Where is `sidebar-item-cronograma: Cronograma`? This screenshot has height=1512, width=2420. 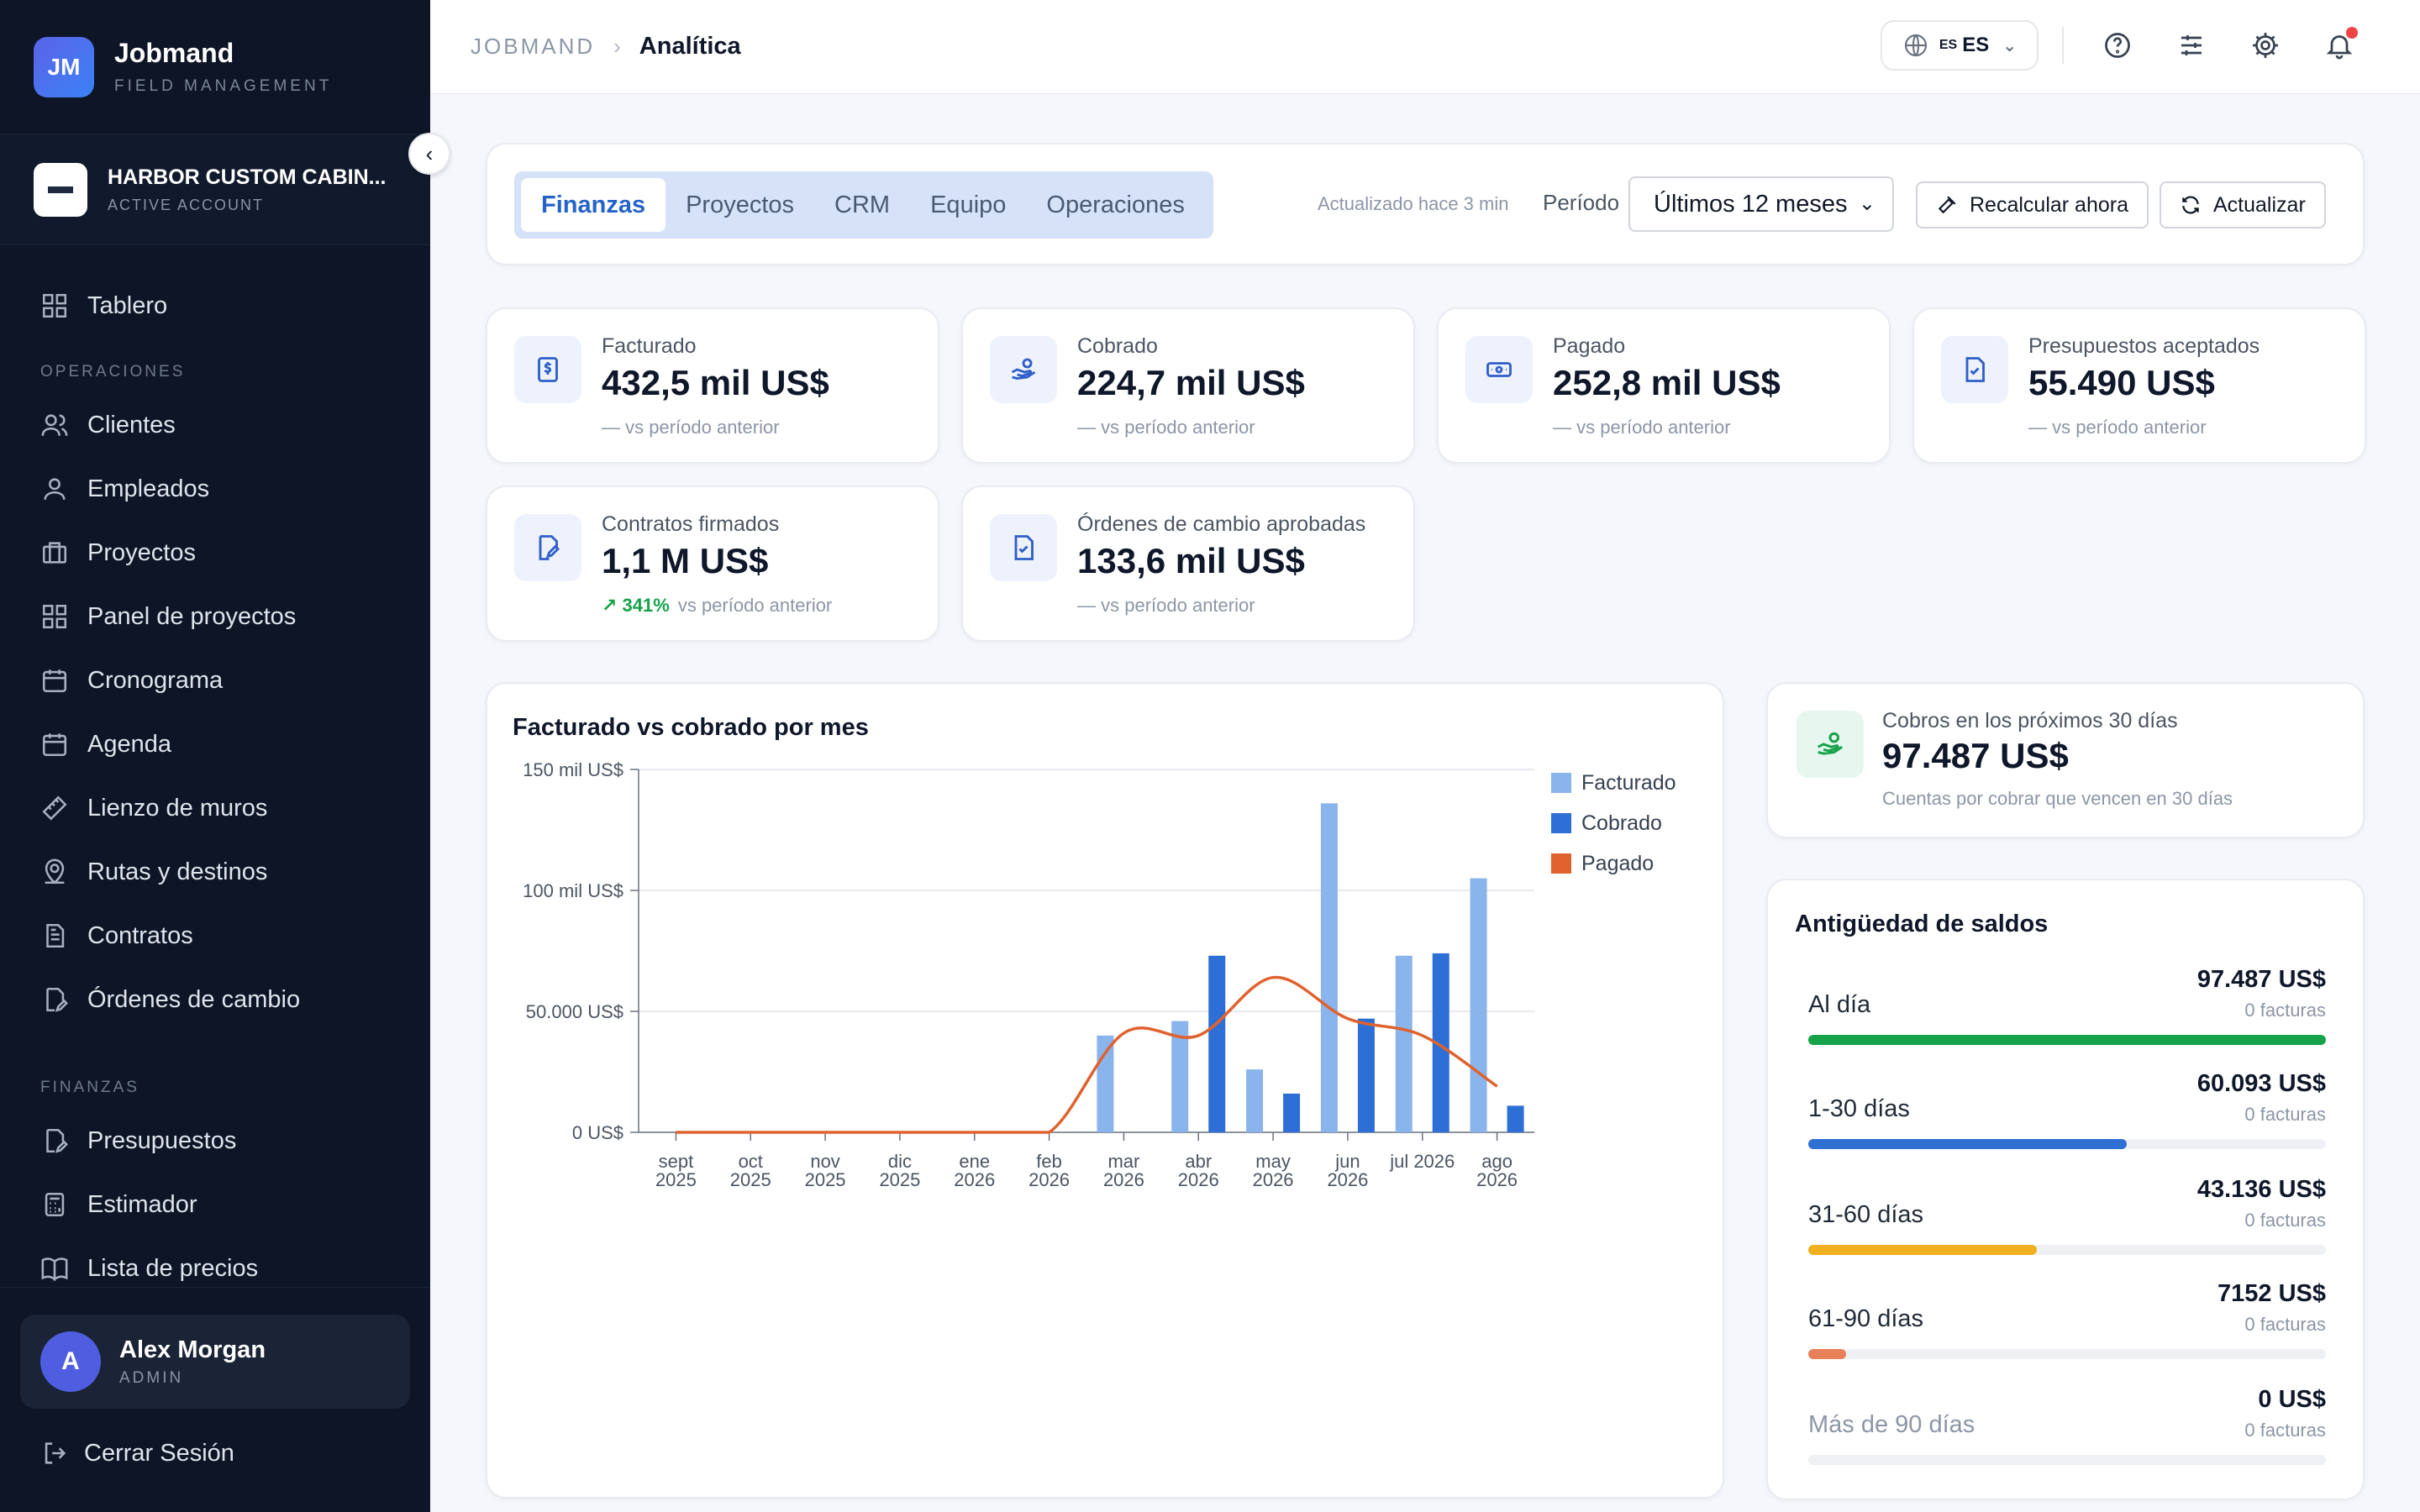
sidebar-item-cronograma: Cronograma is located at coordinates (215, 680).